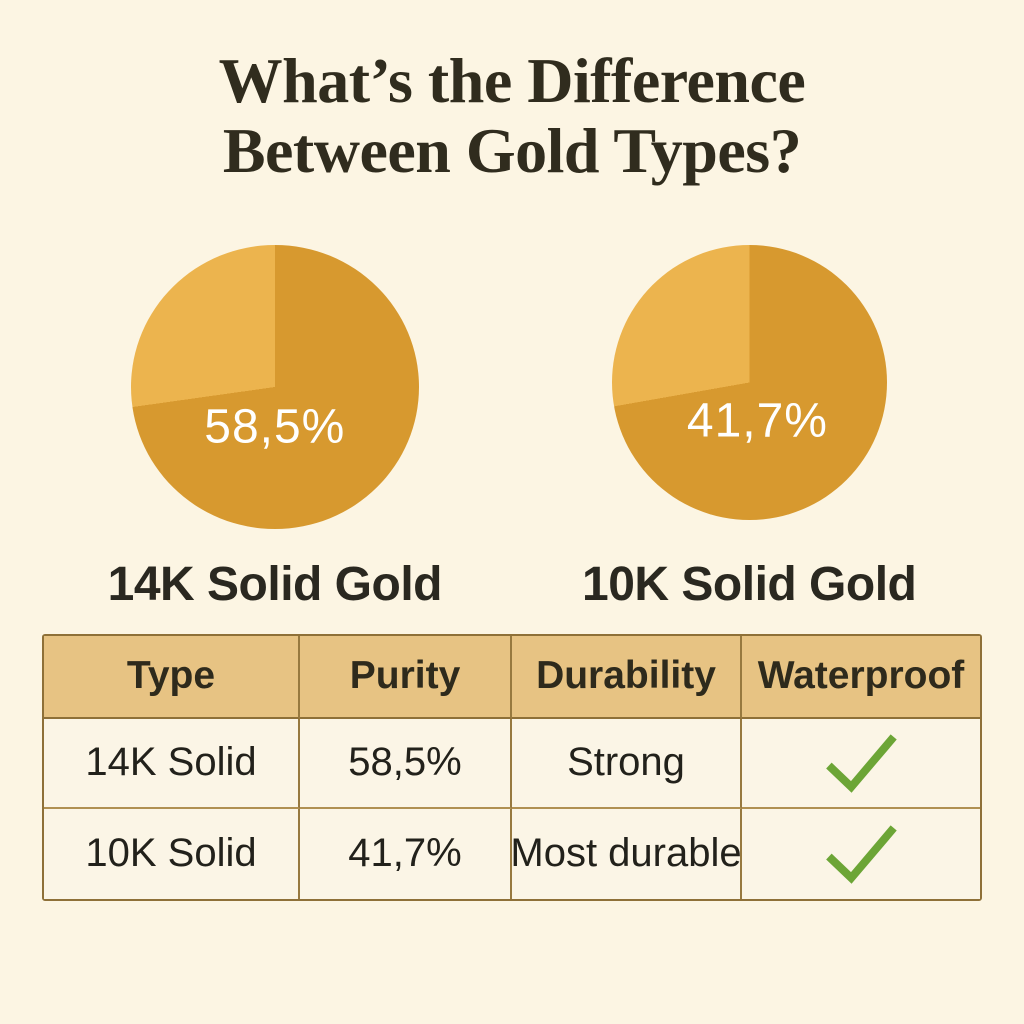 This screenshot has height=1024, width=1024. Describe the element at coordinates (406, 763) in the screenshot. I see `table-cell-purity-14k: 58,5%` at that location.